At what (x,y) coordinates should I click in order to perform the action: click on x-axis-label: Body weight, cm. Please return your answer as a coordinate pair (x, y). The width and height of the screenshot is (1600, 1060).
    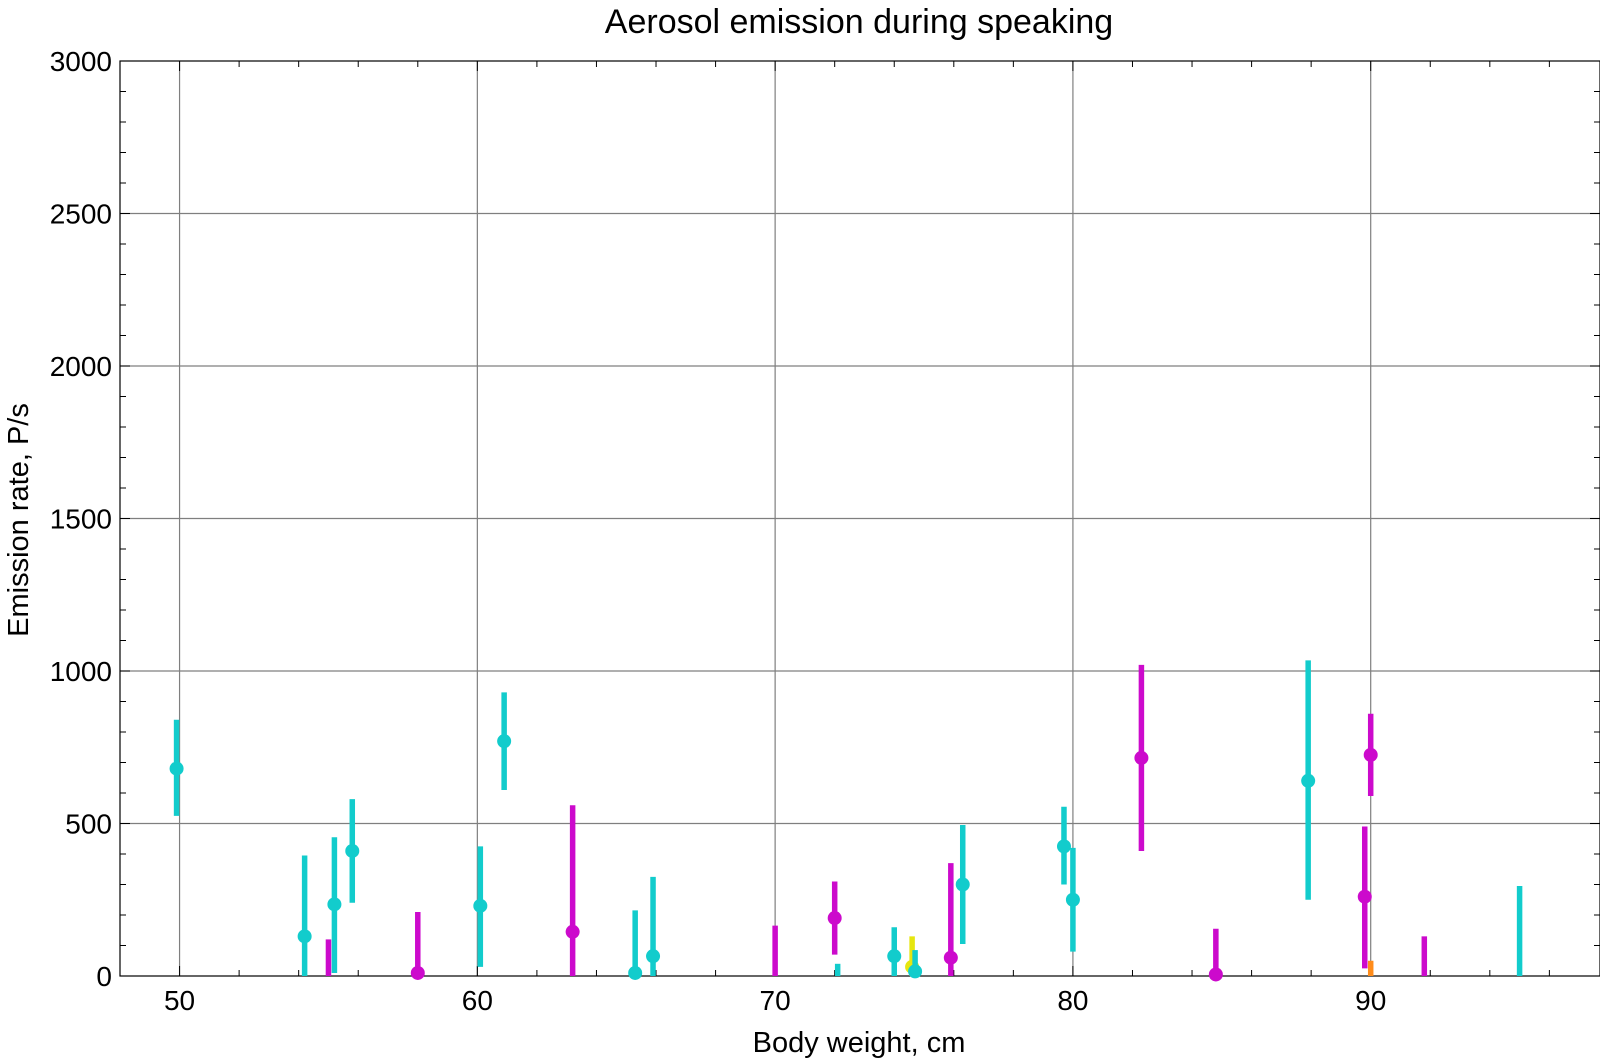
    Looking at the image, I should click on (859, 1043).